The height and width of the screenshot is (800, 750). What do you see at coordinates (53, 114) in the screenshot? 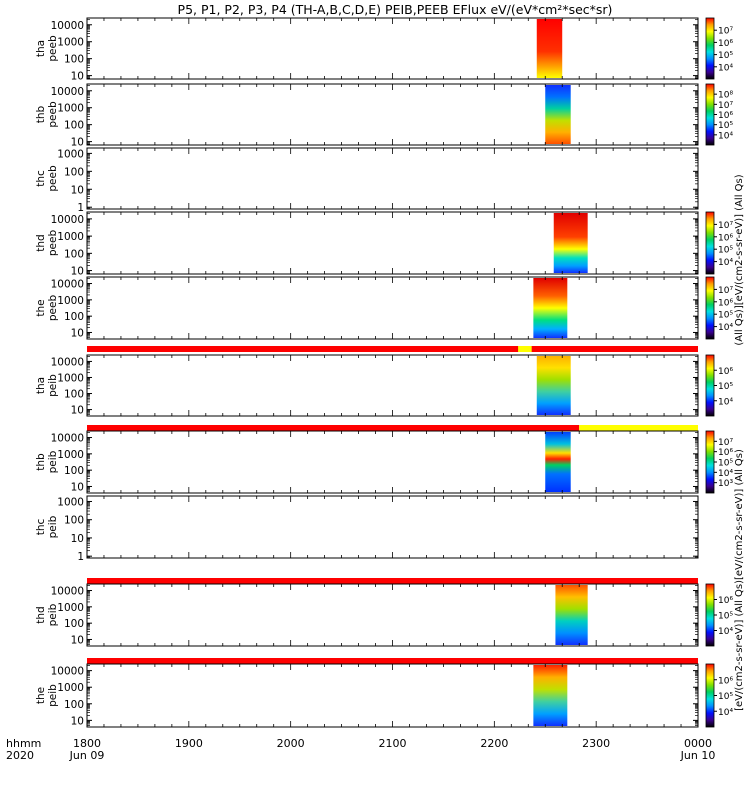
I see `thb_peeb-product-label: peeb` at bounding box center [53, 114].